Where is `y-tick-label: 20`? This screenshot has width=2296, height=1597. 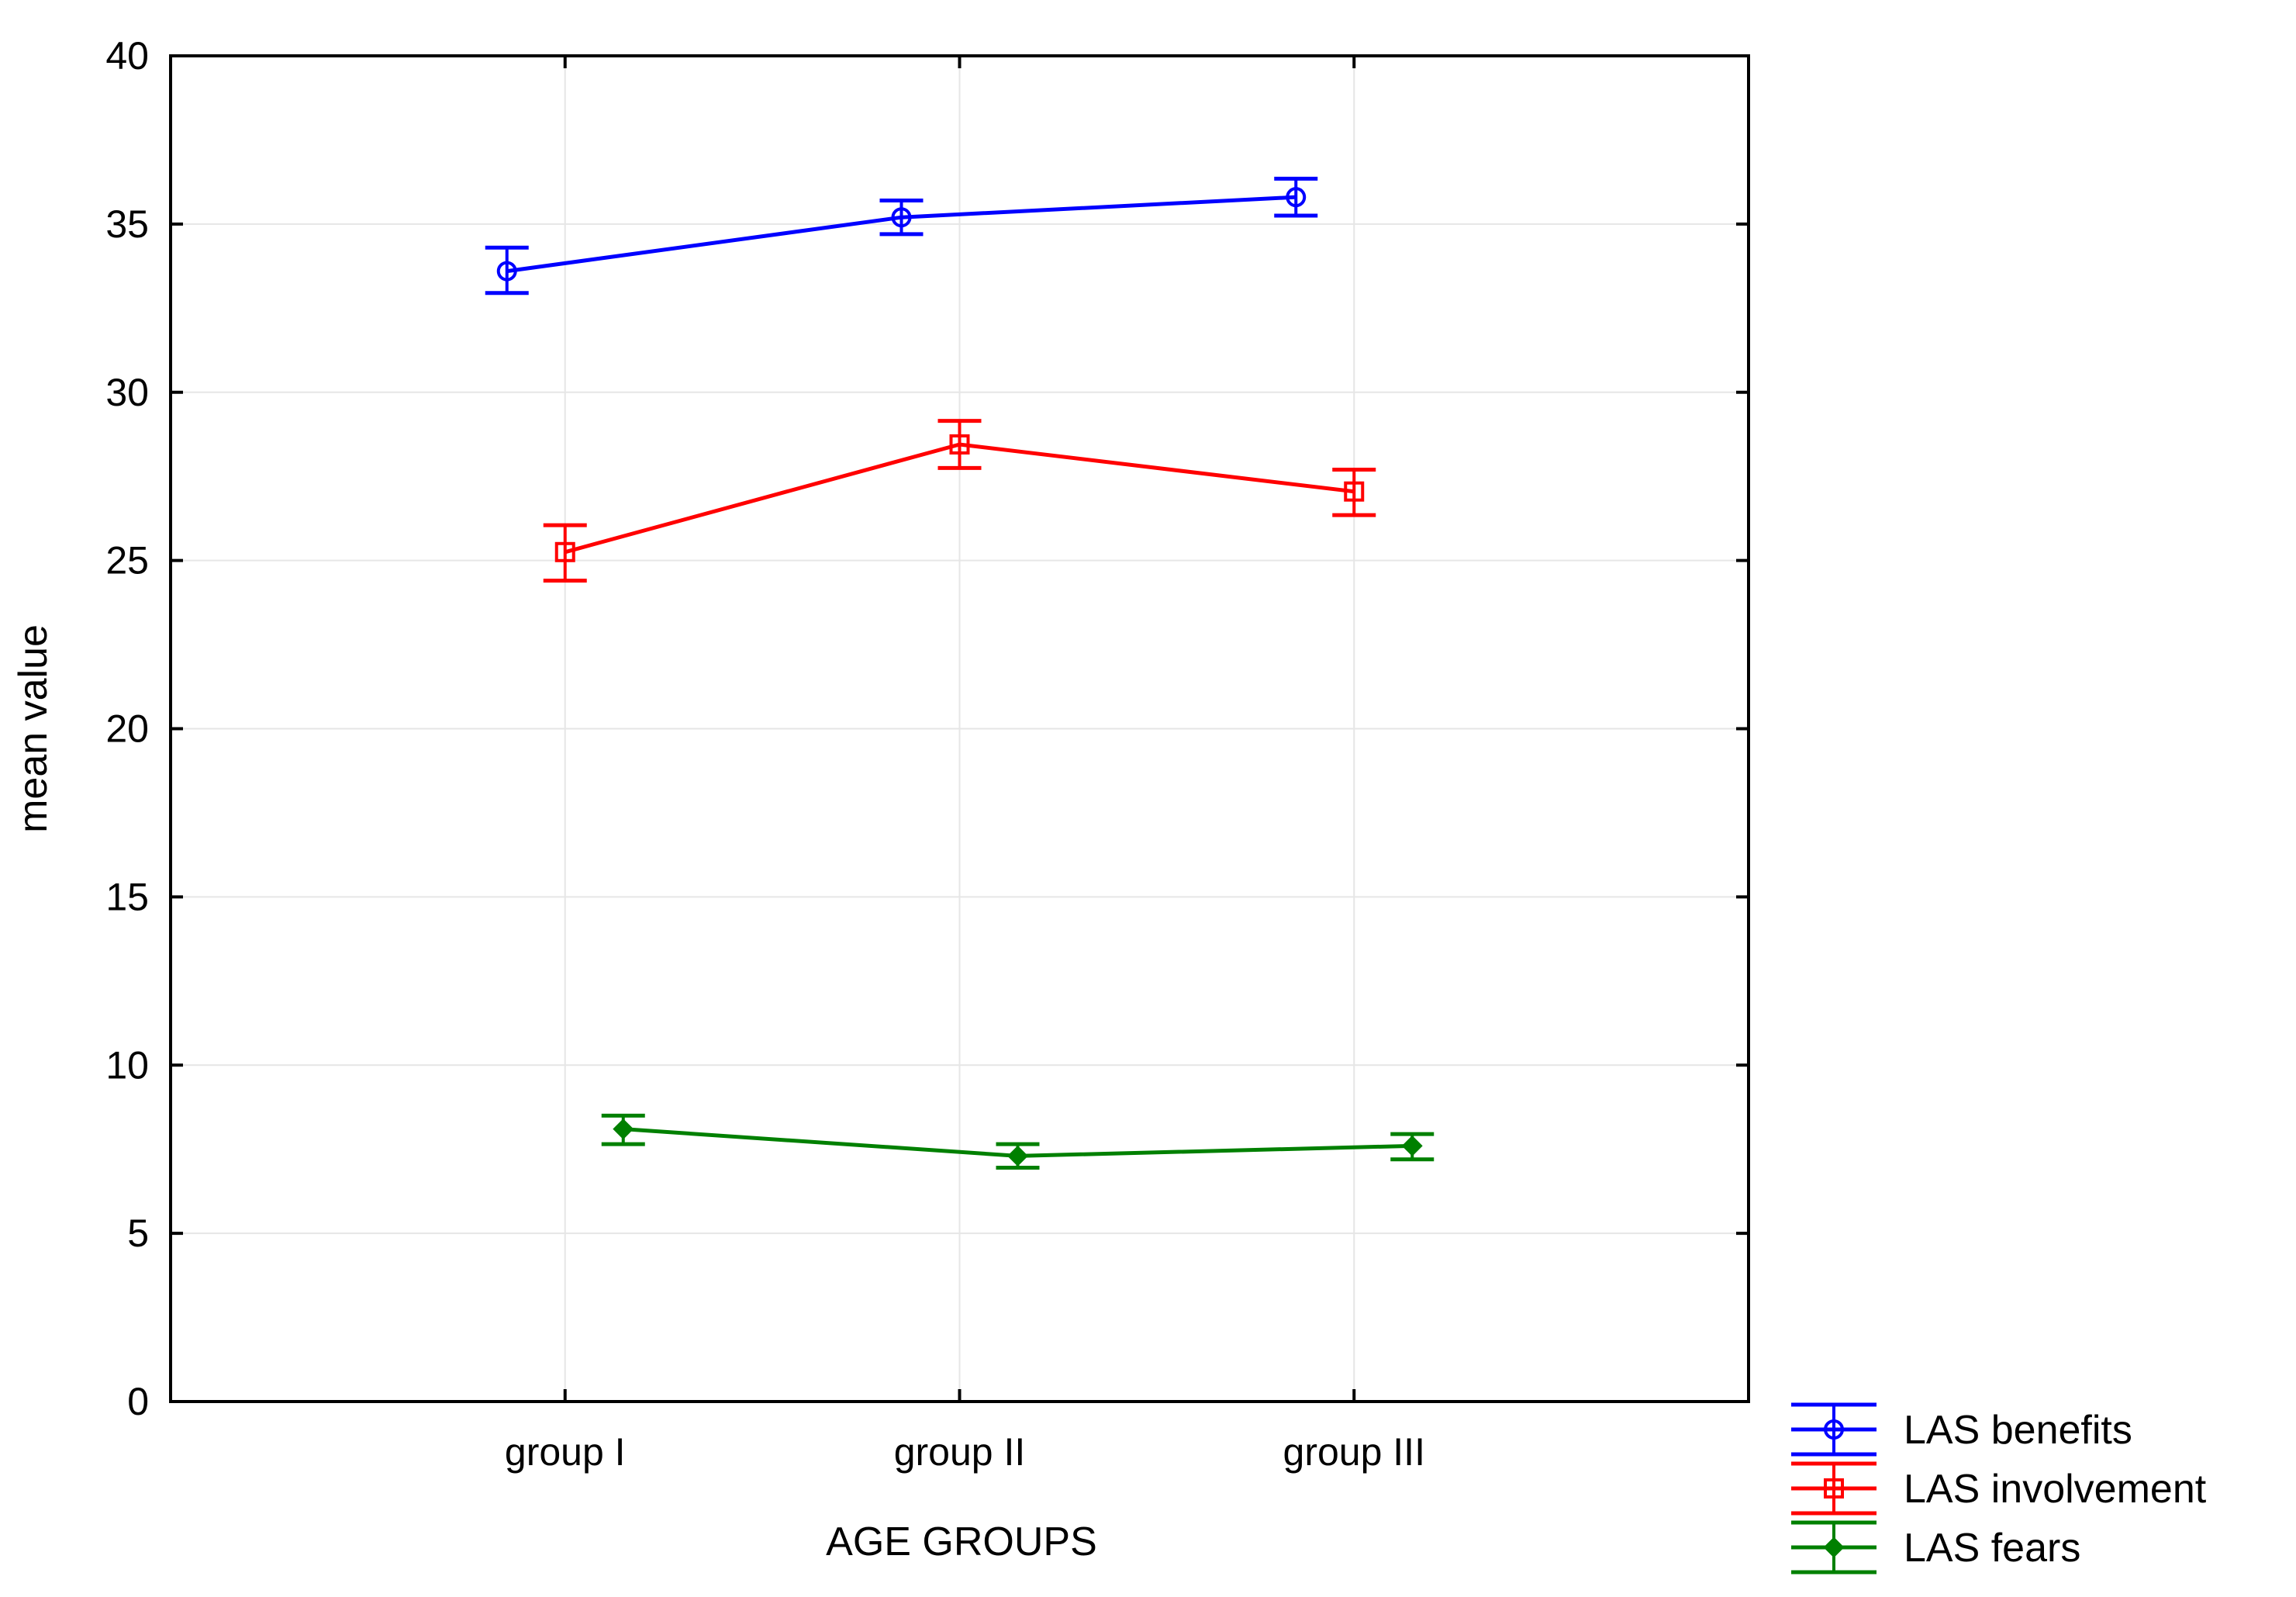
y-tick-label: 20 is located at coordinates (127, 729).